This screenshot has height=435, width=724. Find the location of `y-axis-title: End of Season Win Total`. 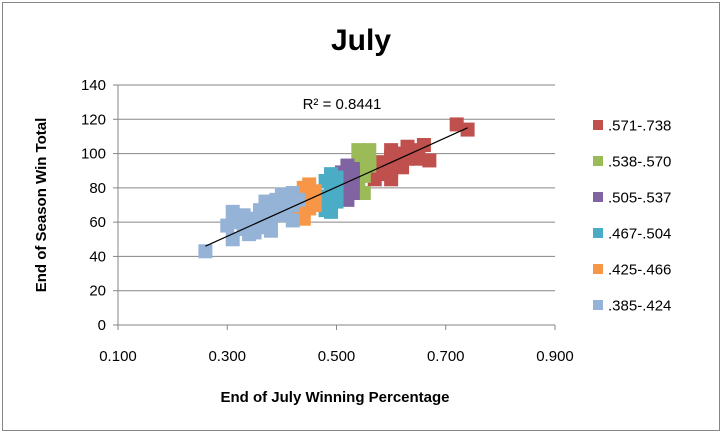

y-axis-title: End of Season Win Total is located at coordinates (41, 205).